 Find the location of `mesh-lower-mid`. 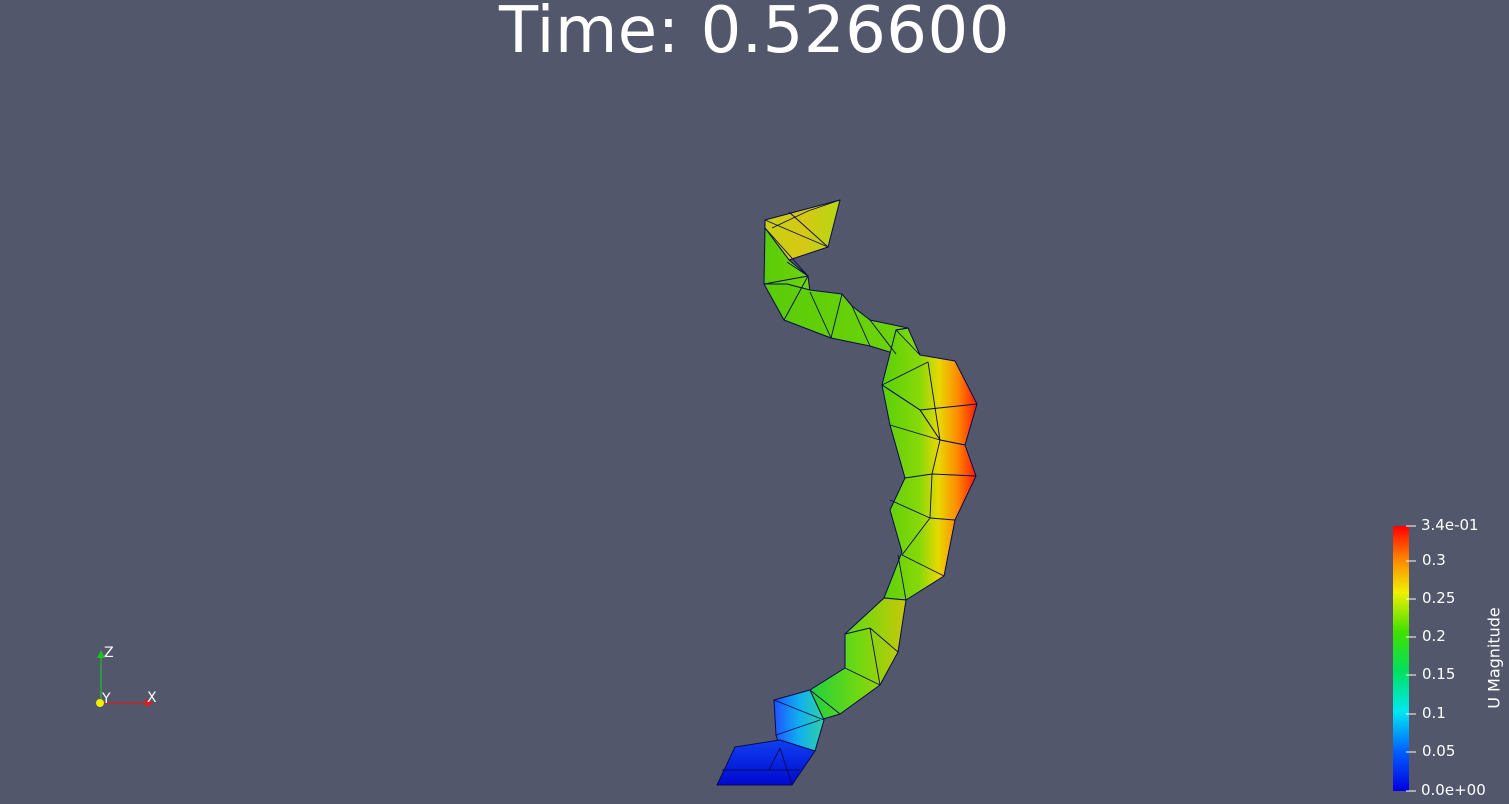

mesh-lower-mid is located at coordinates (858, 659).